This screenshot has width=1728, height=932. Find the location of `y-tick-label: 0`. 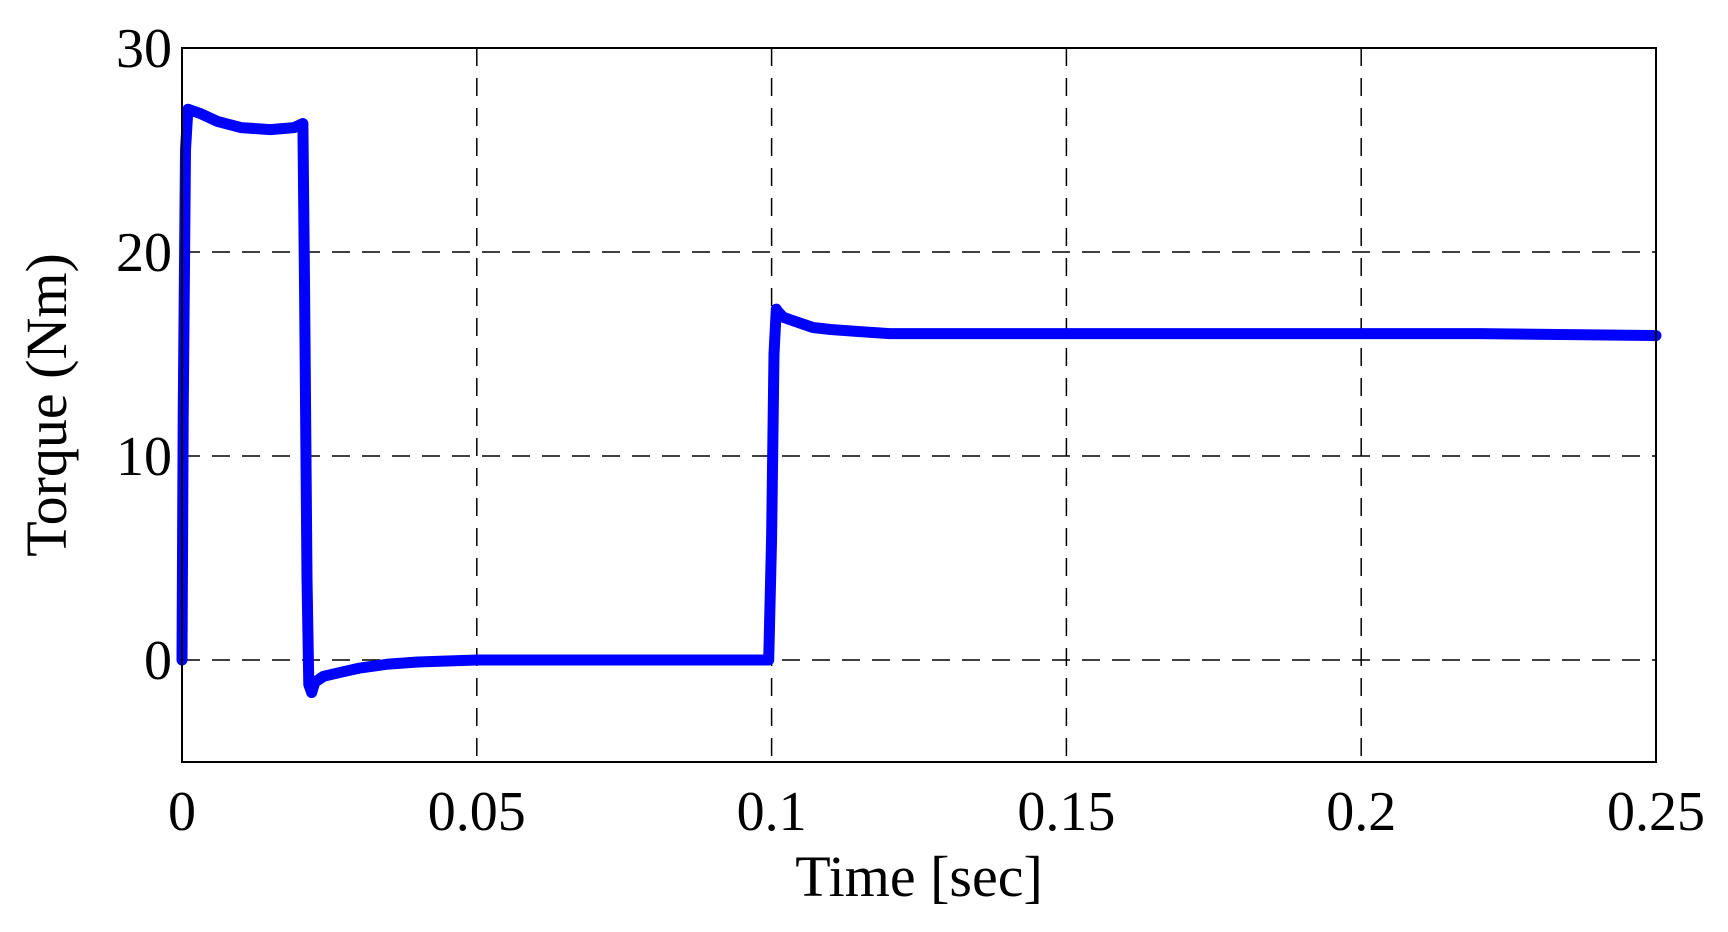

y-tick-label: 0 is located at coordinates (158, 661).